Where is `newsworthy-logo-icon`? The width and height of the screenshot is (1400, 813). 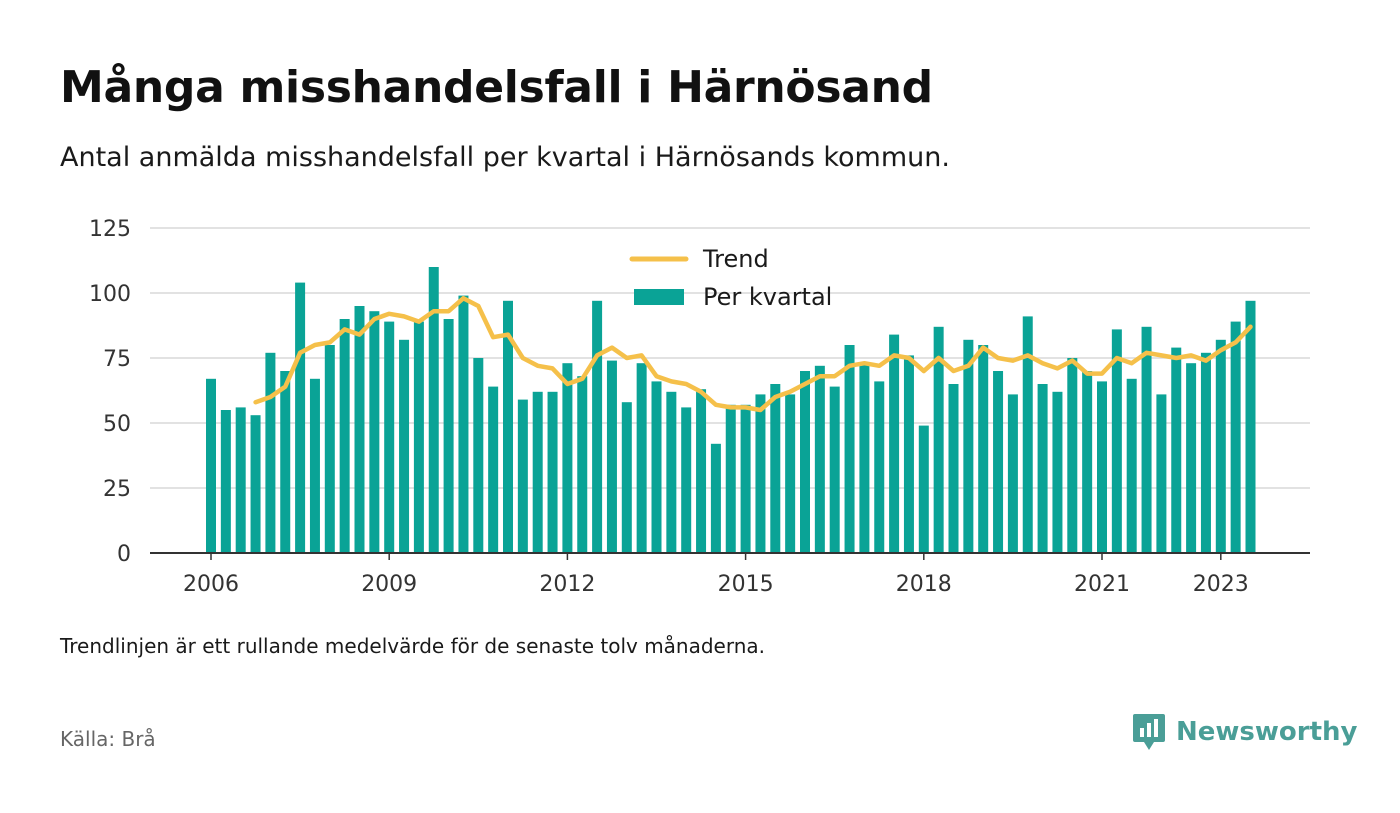 newsworthy-logo-icon is located at coordinates (1149, 732).